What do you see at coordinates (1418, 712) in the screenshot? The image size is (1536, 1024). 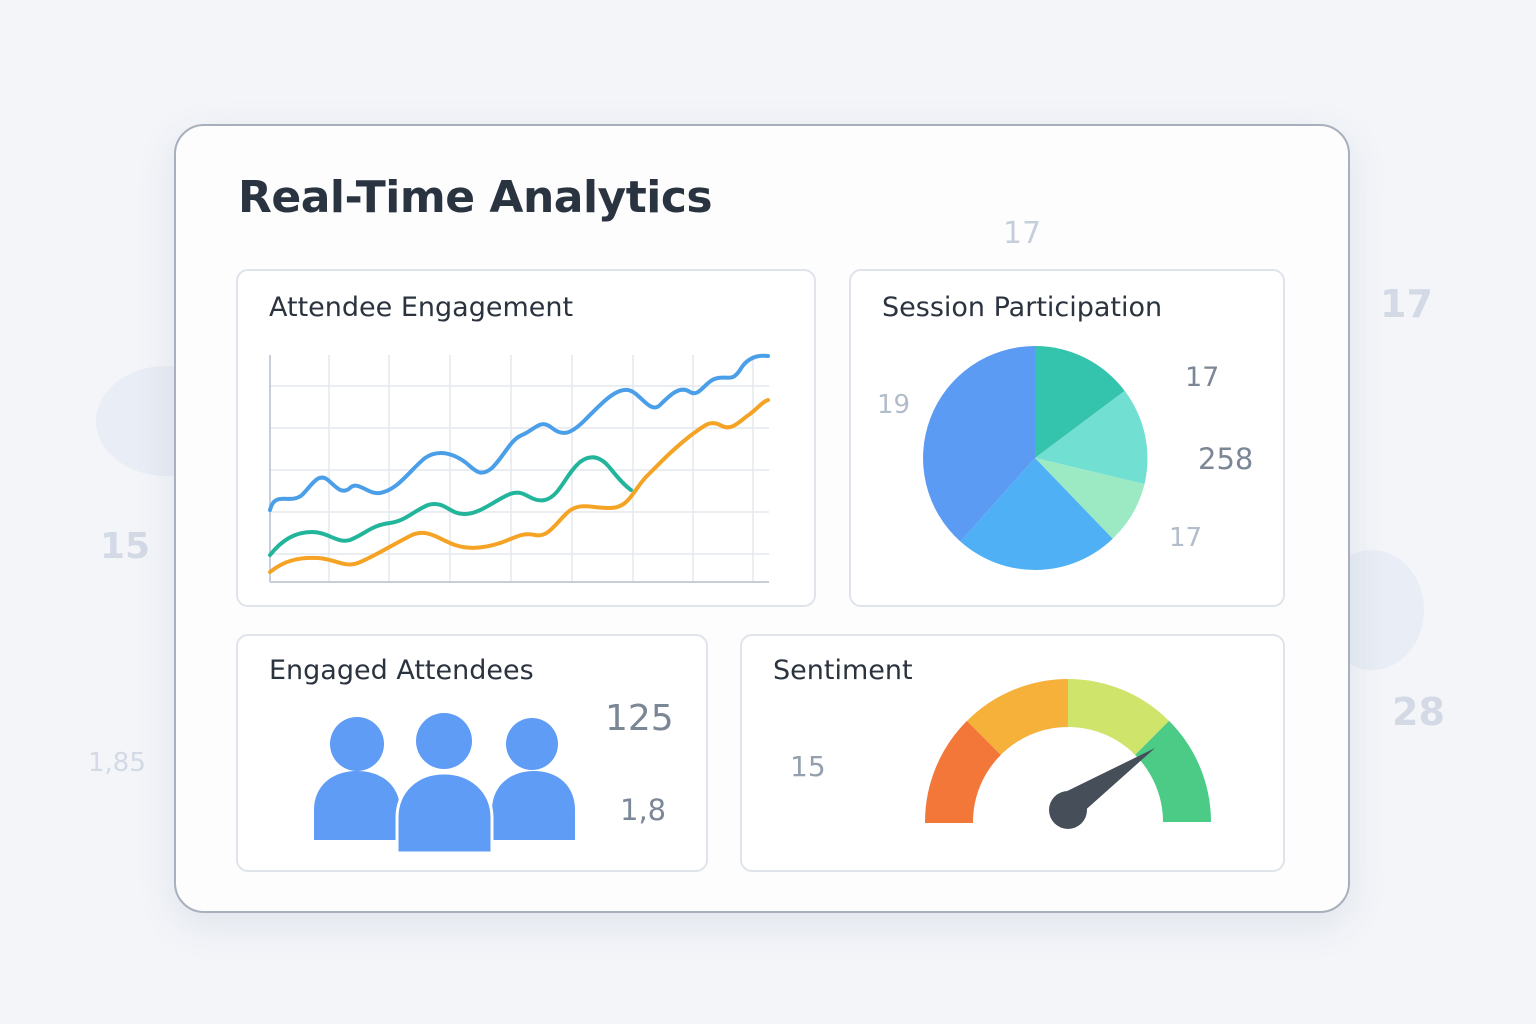 I see `background-number: 28` at bounding box center [1418, 712].